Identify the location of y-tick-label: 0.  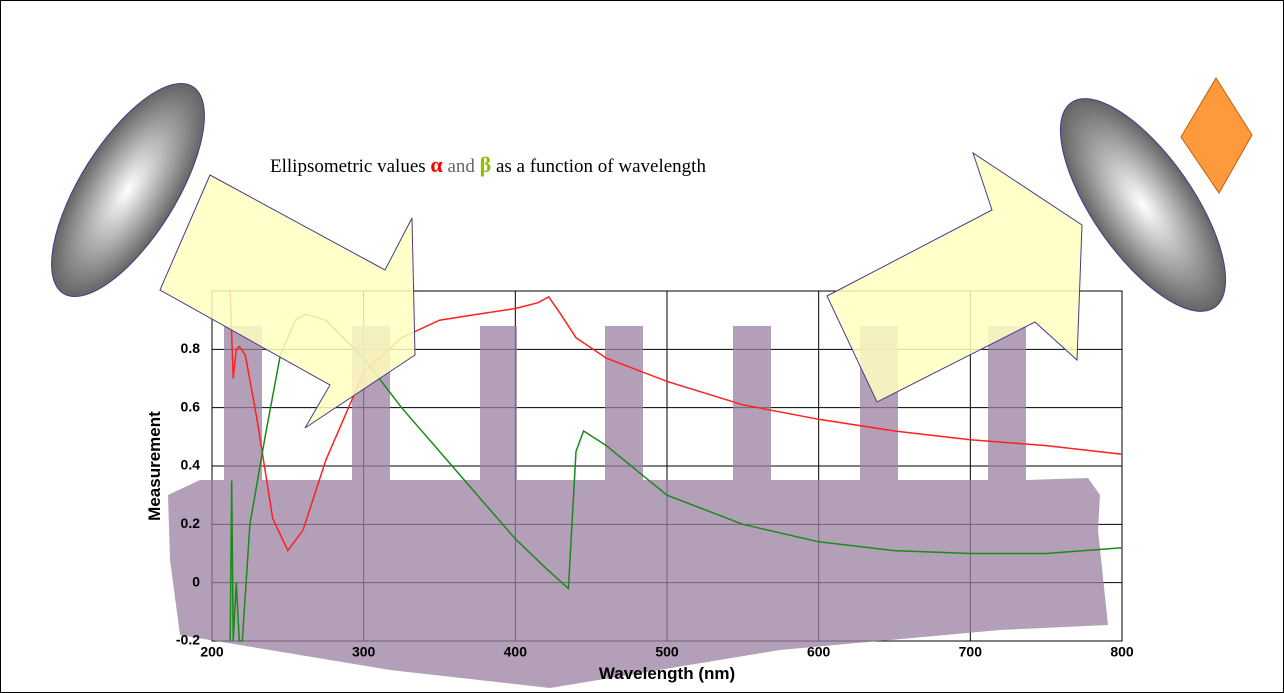
(196, 581).